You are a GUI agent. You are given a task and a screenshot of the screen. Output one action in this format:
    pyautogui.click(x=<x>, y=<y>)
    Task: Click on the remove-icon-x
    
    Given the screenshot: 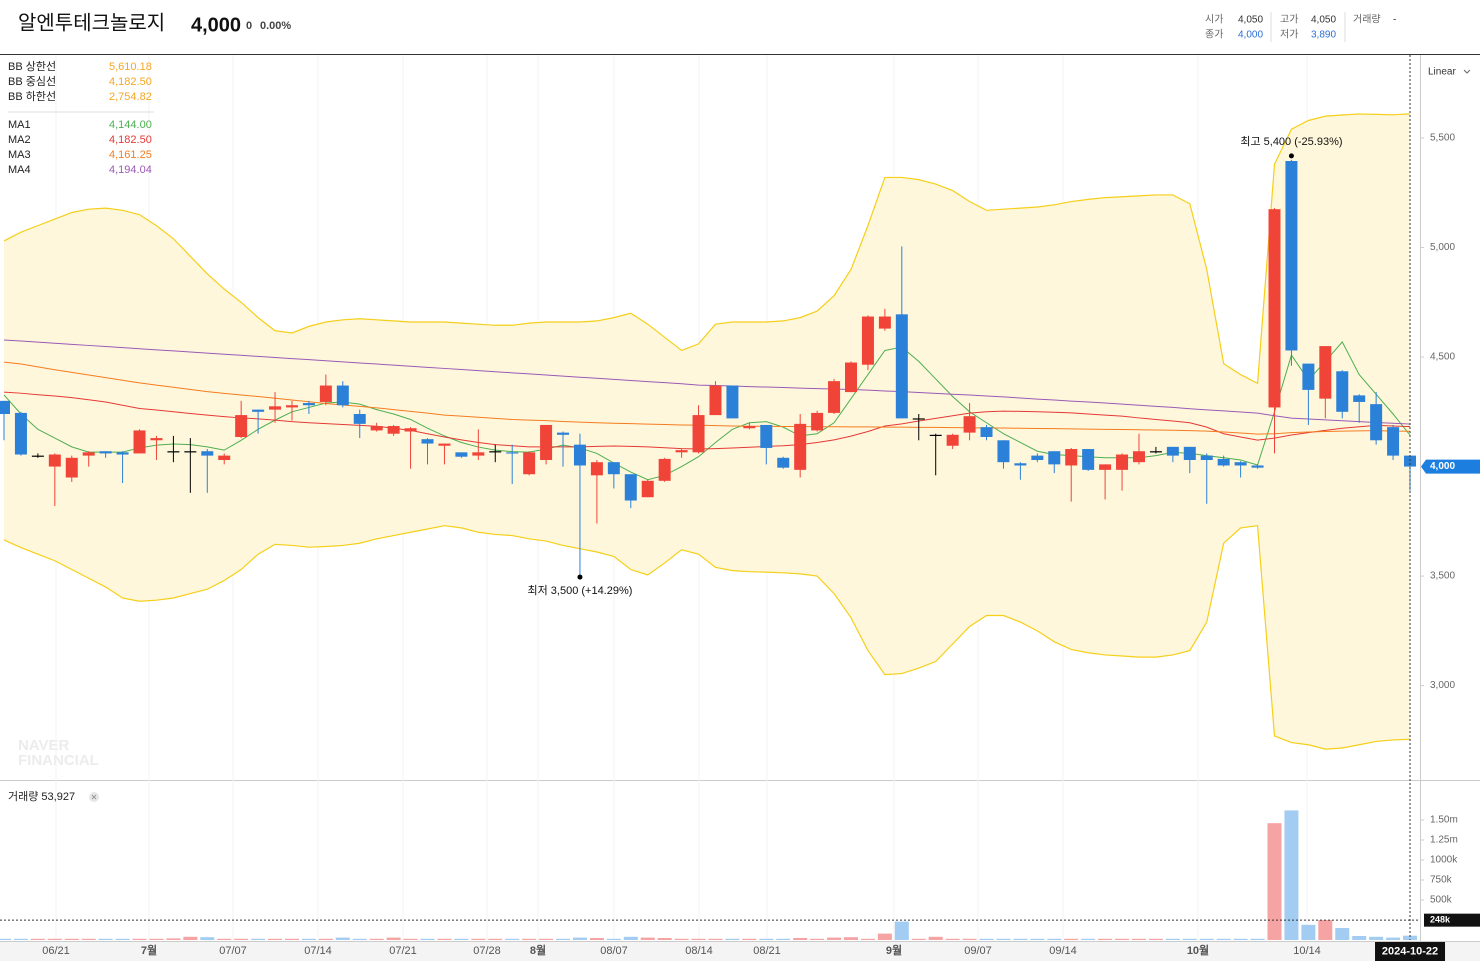 What is the action you would take?
    pyautogui.click(x=94, y=797)
    